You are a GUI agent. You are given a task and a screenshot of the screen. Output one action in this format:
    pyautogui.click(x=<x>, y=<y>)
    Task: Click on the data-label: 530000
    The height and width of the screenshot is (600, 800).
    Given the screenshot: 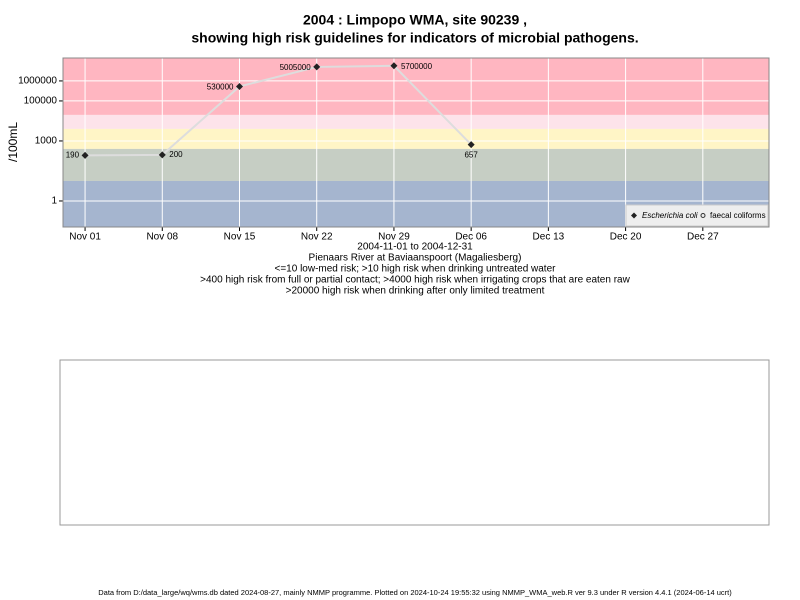 What is the action you would take?
    pyautogui.click(x=220, y=87)
    